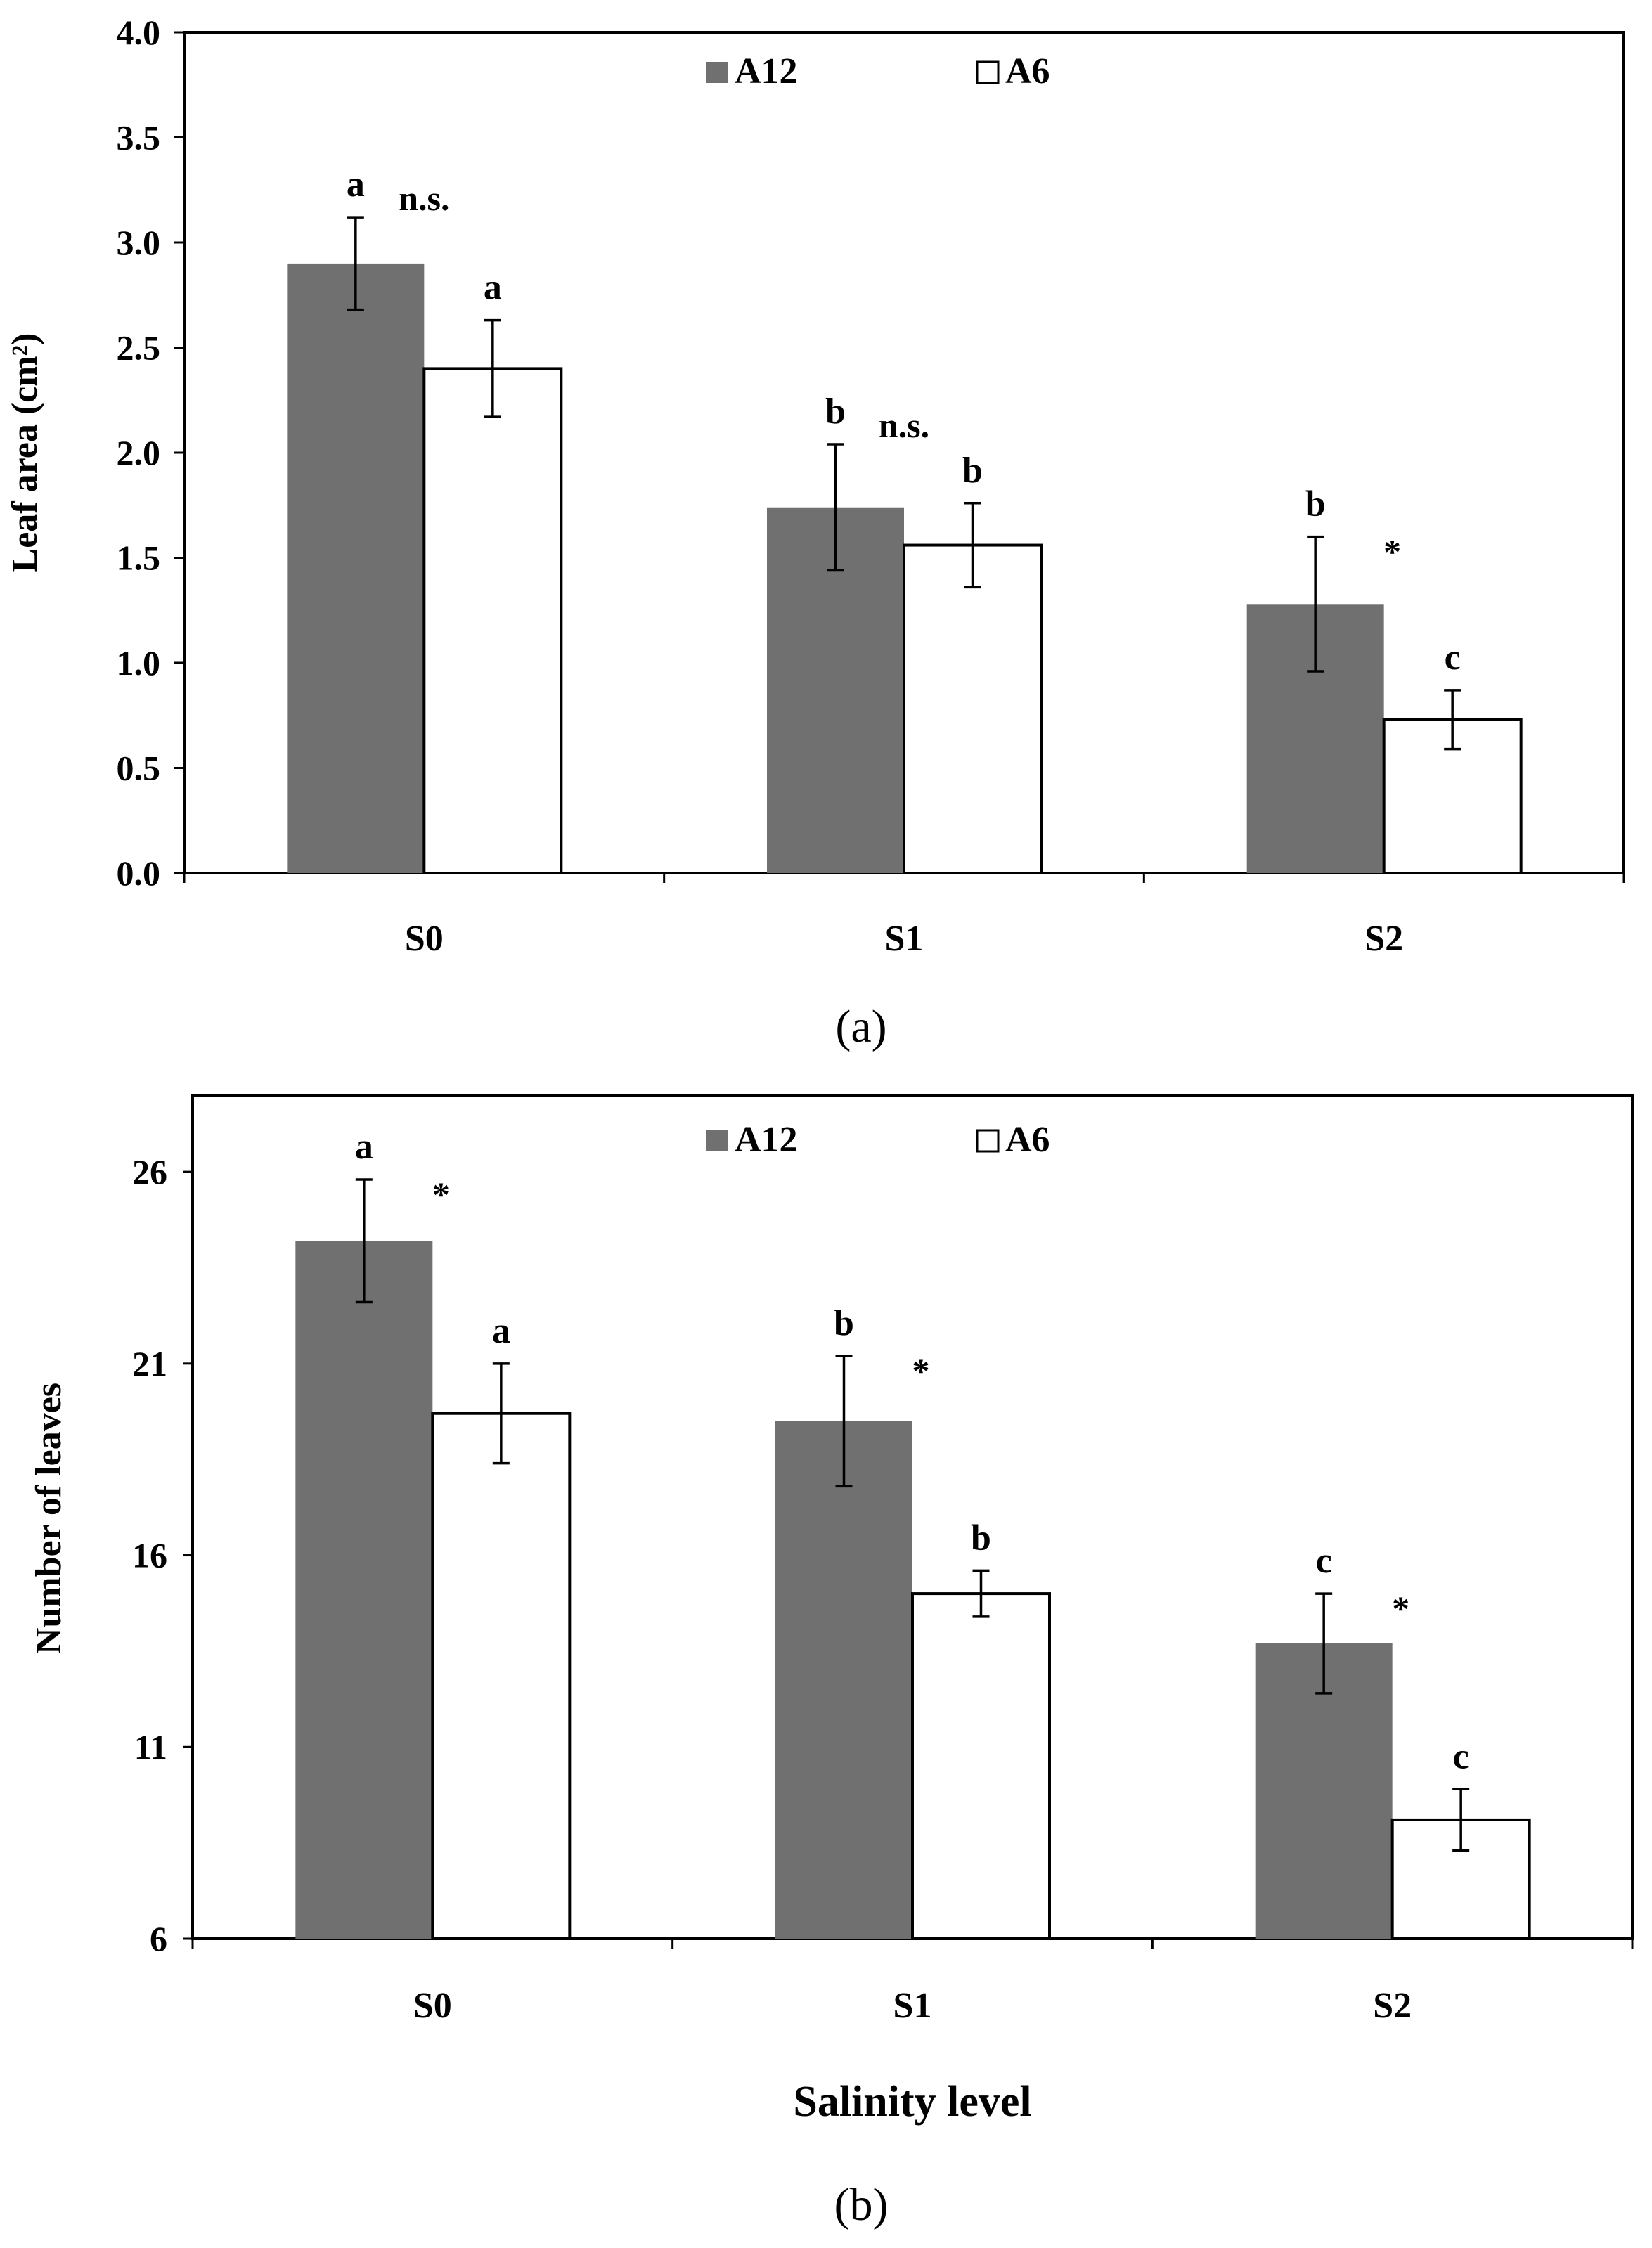 Image resolution: width=1652 pixels, height=2248 pixels. I want to click on y-tick-label: 21, so click(149, 1363).